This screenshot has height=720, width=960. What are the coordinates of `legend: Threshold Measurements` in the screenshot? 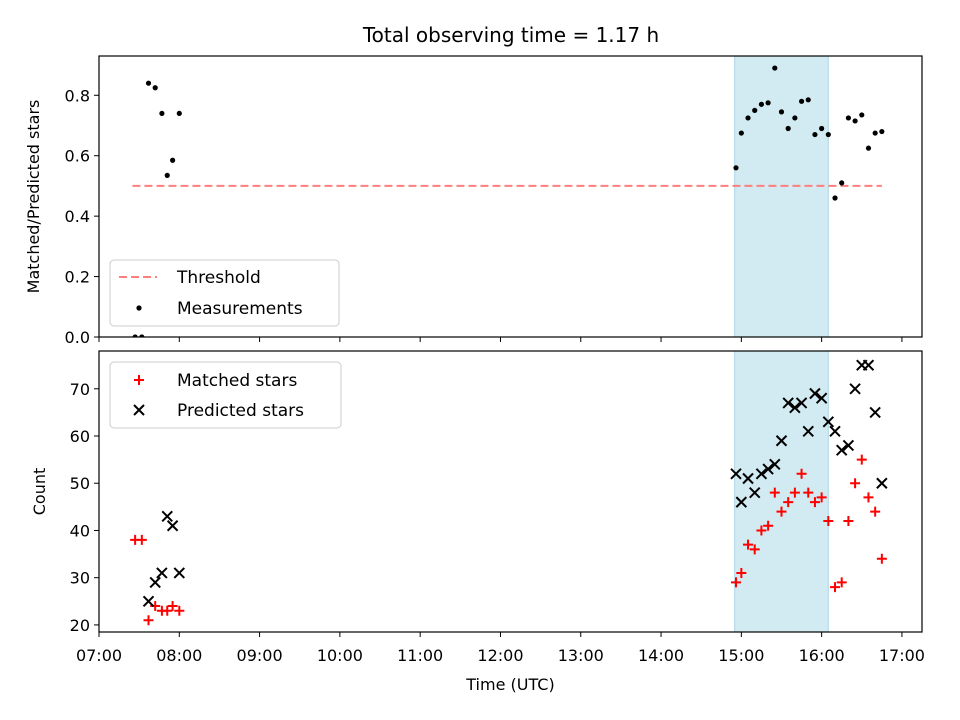 It's located at (224, 293).